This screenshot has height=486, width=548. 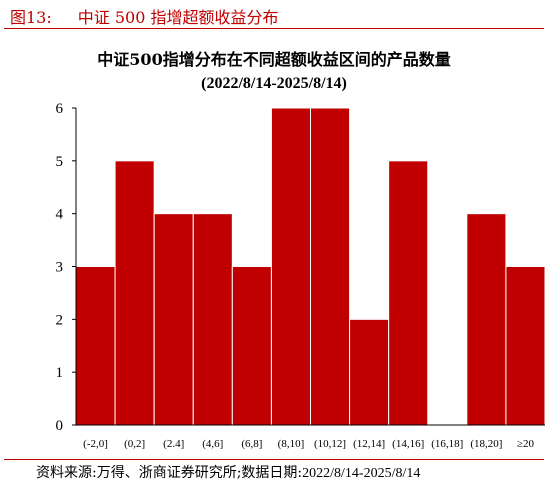 I want to click on y-tick-label-0: 0, so click(x=60, y=426).